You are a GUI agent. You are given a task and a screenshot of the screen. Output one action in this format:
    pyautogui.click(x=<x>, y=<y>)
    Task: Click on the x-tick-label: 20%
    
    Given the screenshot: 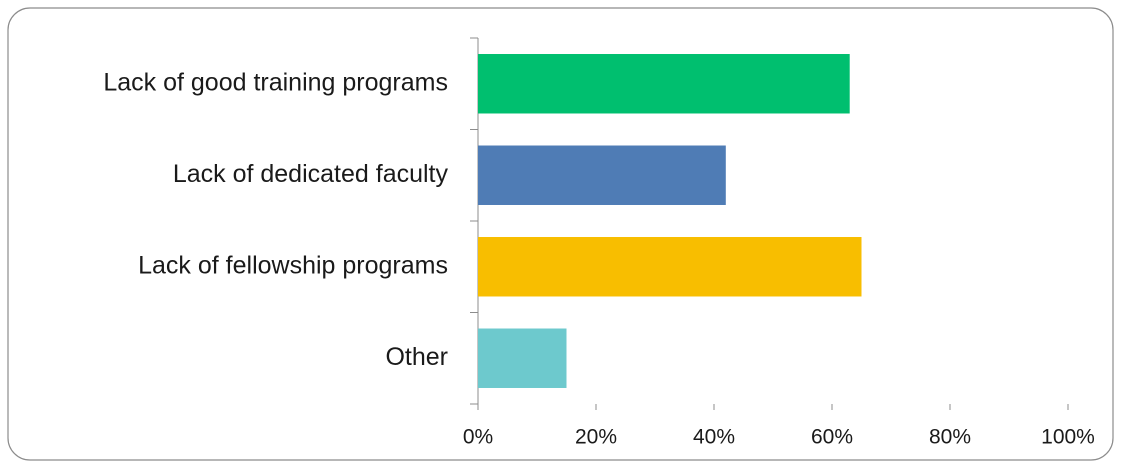 What is the action you would take?
    pyautogui.click(x=596, y=437)
    